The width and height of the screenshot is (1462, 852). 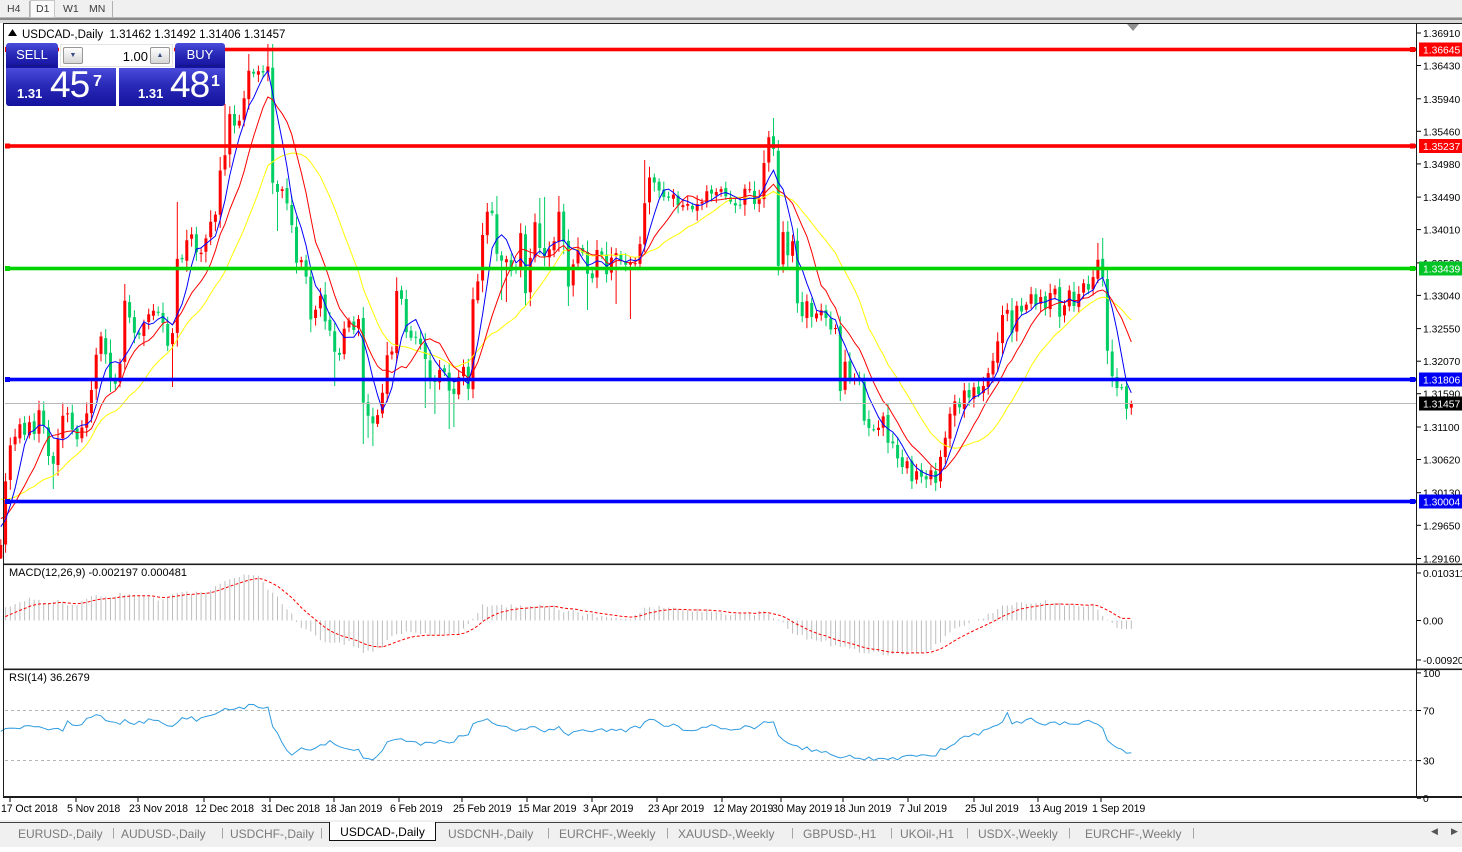 I want to click on svg-text: 1.34490, so click(x=1441, y=198).